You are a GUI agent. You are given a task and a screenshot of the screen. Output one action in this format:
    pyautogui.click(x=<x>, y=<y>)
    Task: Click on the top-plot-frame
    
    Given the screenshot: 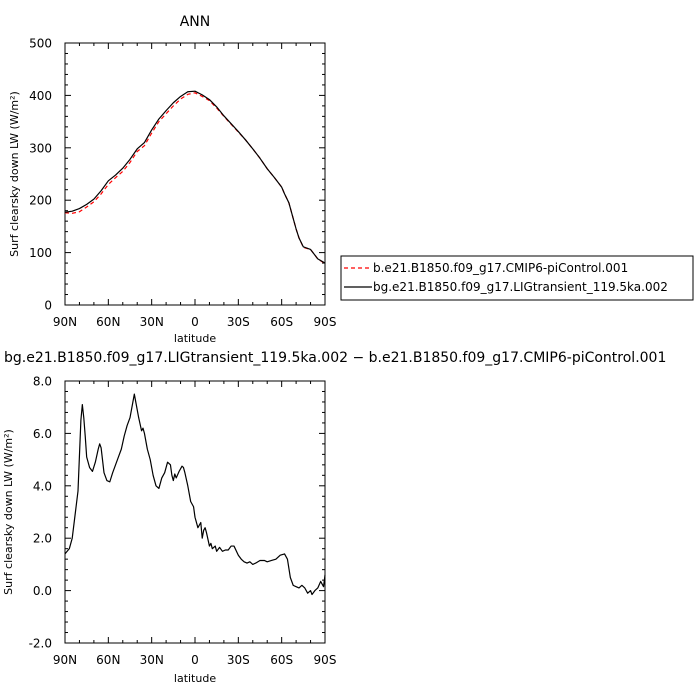 What is the action you would take?
    pyautogui.click(x=195, y=174)
    